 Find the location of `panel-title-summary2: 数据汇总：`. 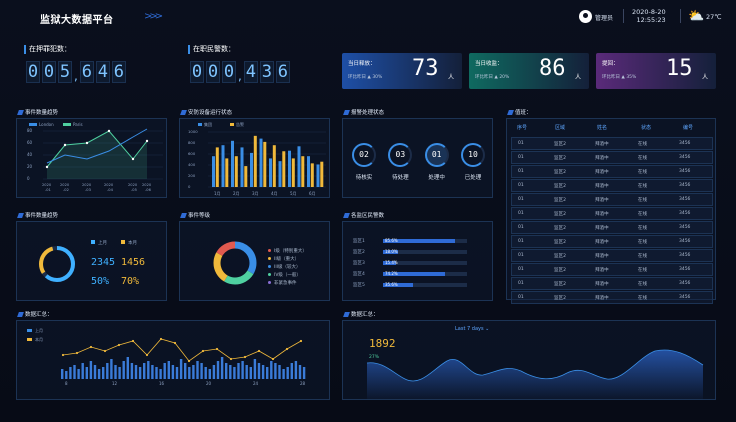

panel-title-summary2: 数据汇总： is located at coordinates (361, 314).